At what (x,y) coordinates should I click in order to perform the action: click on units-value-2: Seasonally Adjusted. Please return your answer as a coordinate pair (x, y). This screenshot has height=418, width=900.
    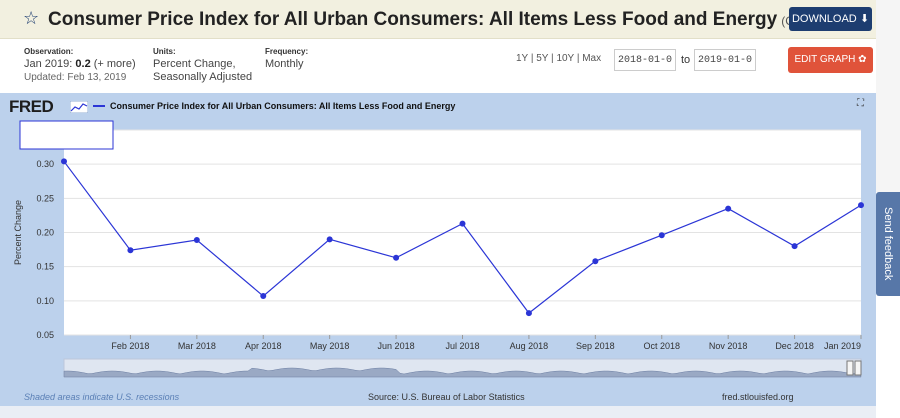
    Looking at the image, I should click on (203, 77).